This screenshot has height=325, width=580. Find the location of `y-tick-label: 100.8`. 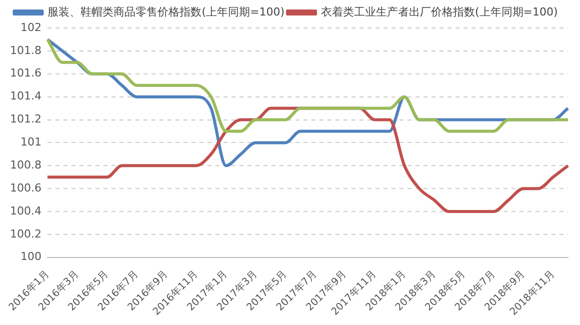

y-tick-label: 100.8 is located at coordinates (26, 165).